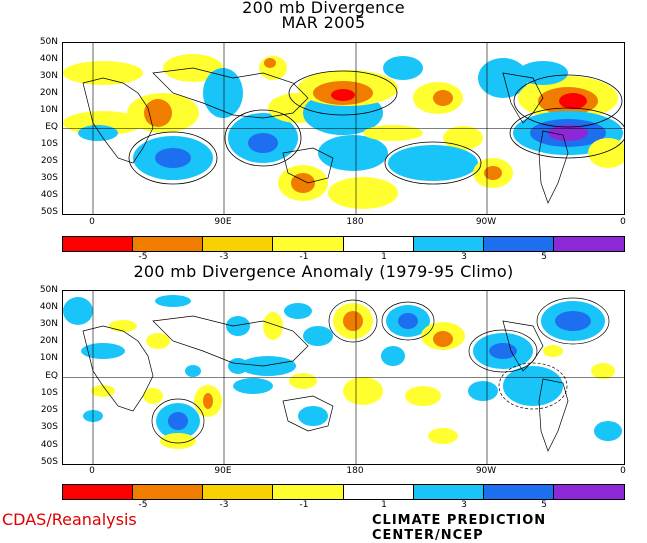 The width and height of the screenshot is (647, 543). What do you see at coordinates (51, 127) in the screenshot?
I see `top-lat-label: EQ` at bounding box center [51, 127].